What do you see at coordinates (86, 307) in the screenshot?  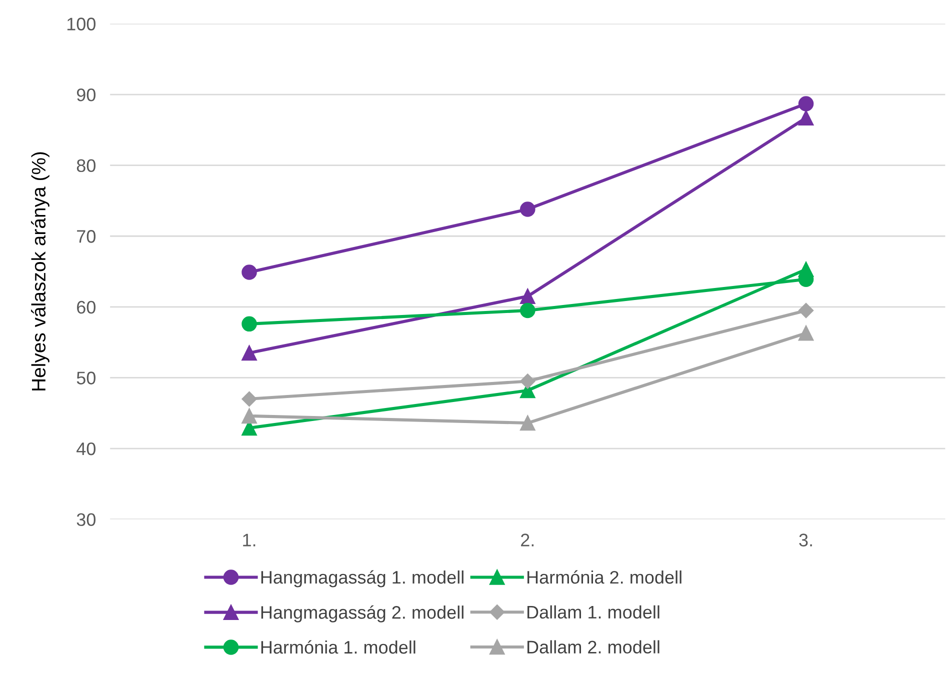 I see `y-tick-label: 60` at bounding box center [86, 307].